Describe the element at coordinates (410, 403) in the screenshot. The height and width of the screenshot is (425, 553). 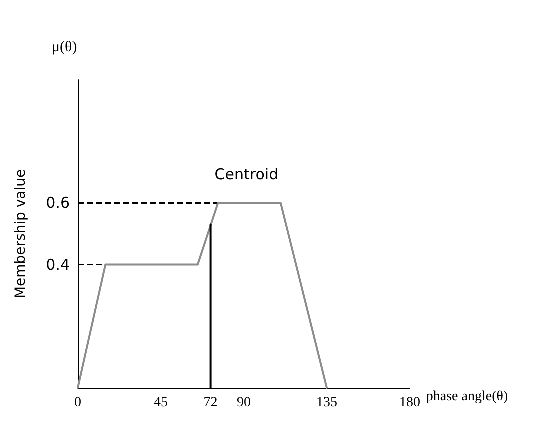
I see `x-tick-label: 180` at that location.